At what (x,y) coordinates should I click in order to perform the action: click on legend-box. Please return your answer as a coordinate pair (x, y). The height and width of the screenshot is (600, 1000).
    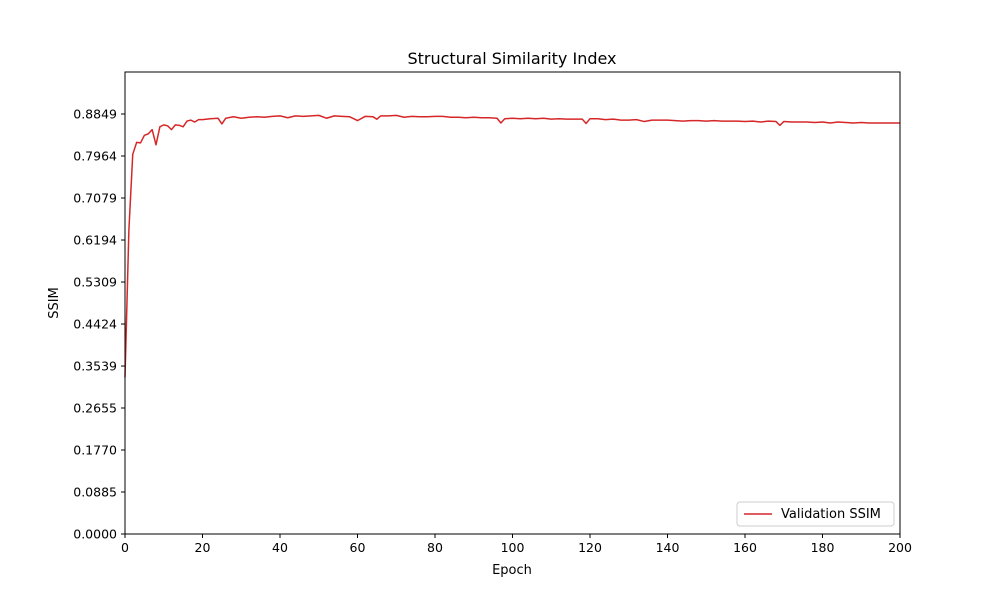
    Looking at the image, I should click on (815, 514).